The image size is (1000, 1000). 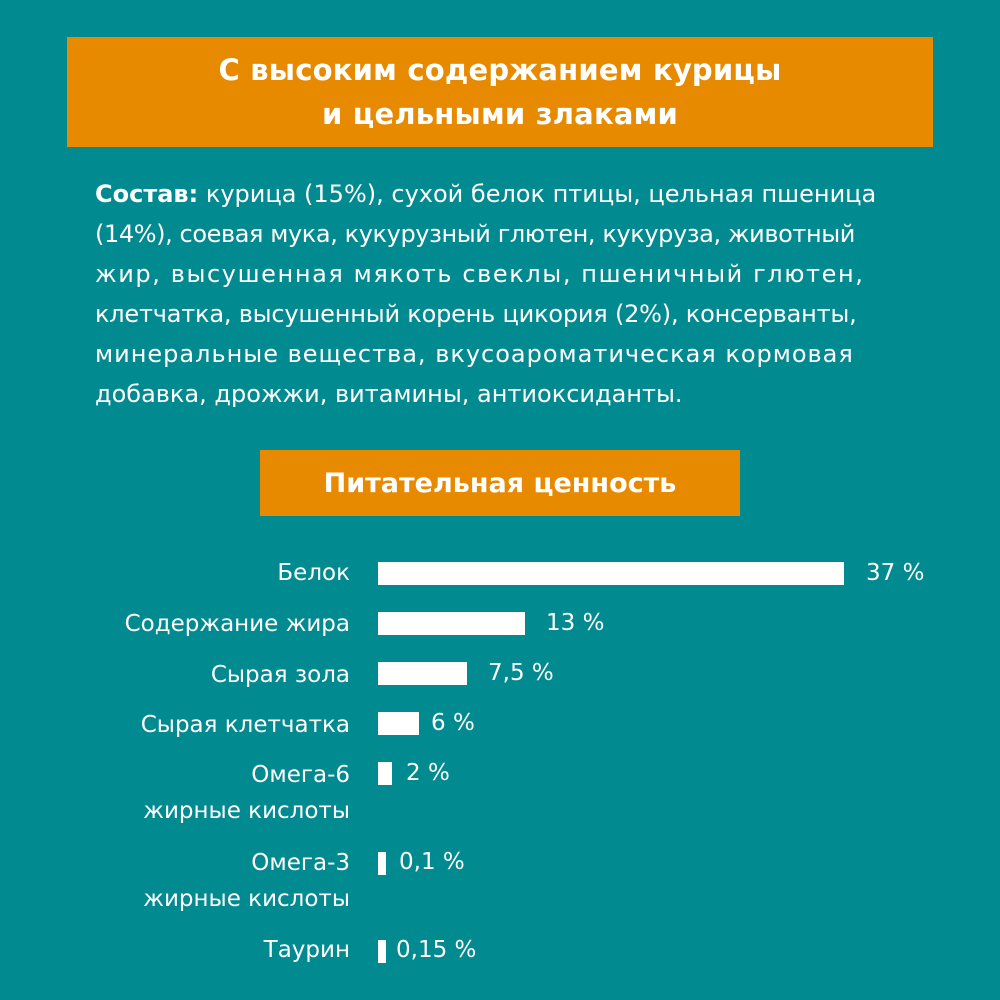 I want to click on value-fiber: 6 %, so click(x=453, y=723).